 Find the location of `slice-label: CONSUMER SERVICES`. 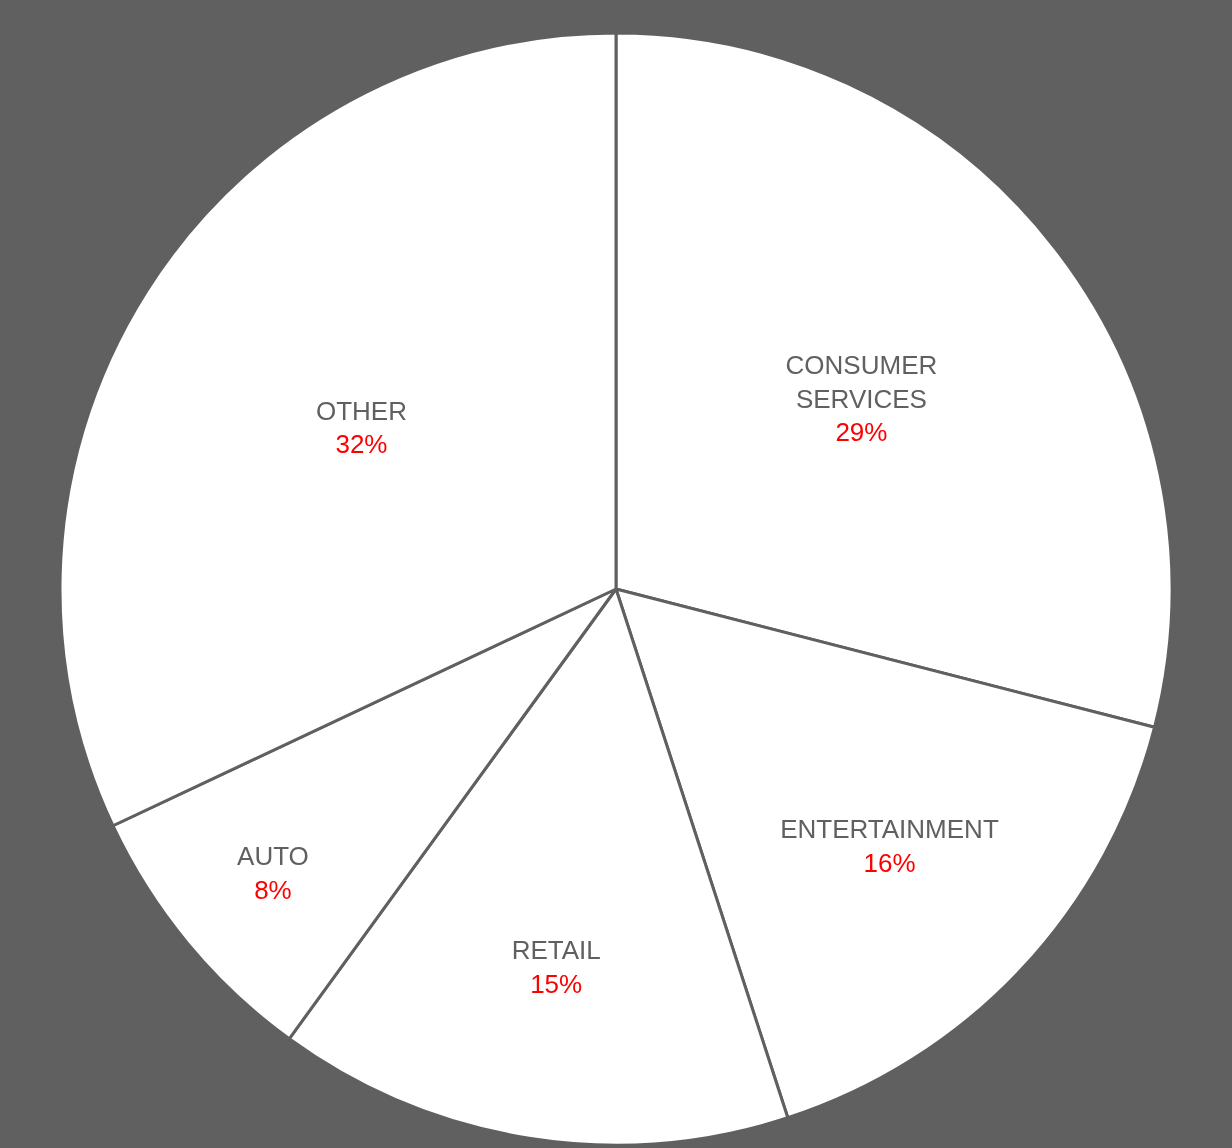

slice-label: CONSUMER SERVICES is located at coordinates (861, 381).